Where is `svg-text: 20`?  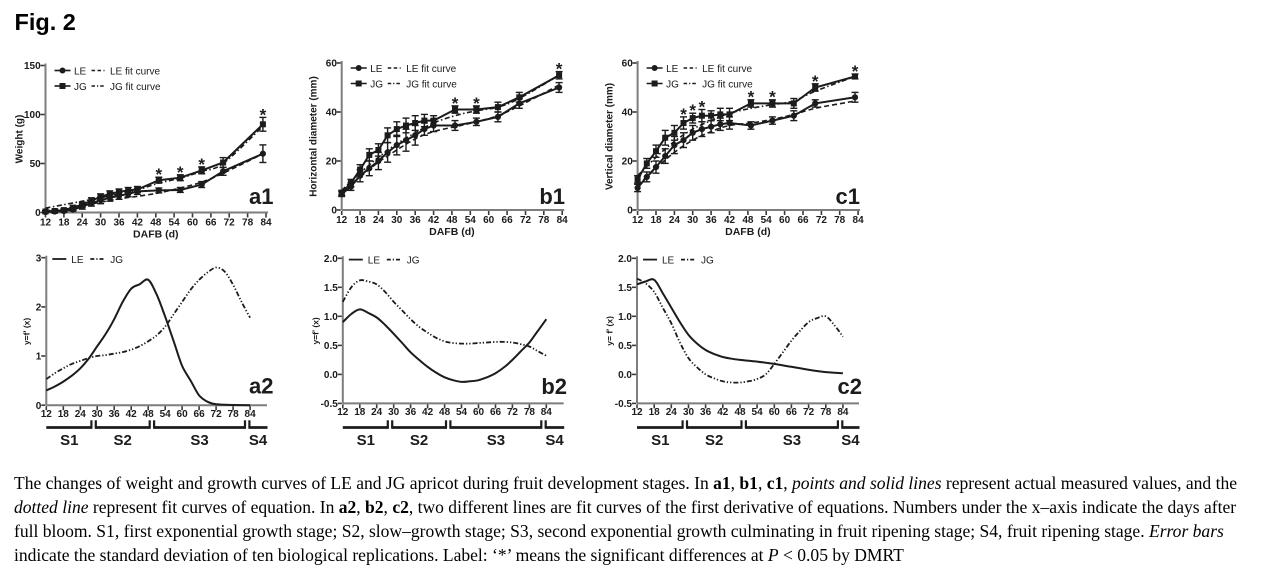 svg-text: 20 is located at coordinates (628, 162).